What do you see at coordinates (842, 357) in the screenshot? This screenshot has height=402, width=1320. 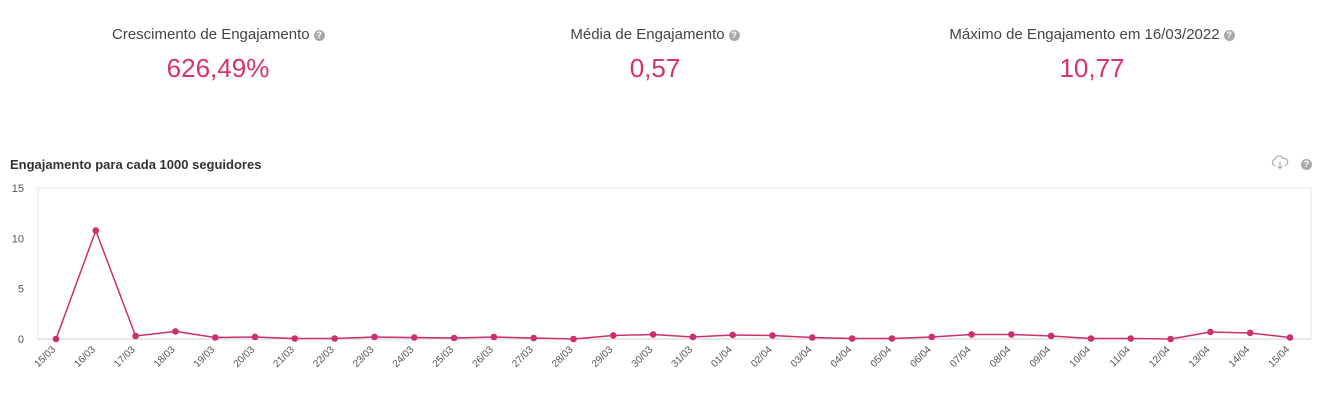 I see `x-tick-label: 04/04` at bounding box center [842, 357].